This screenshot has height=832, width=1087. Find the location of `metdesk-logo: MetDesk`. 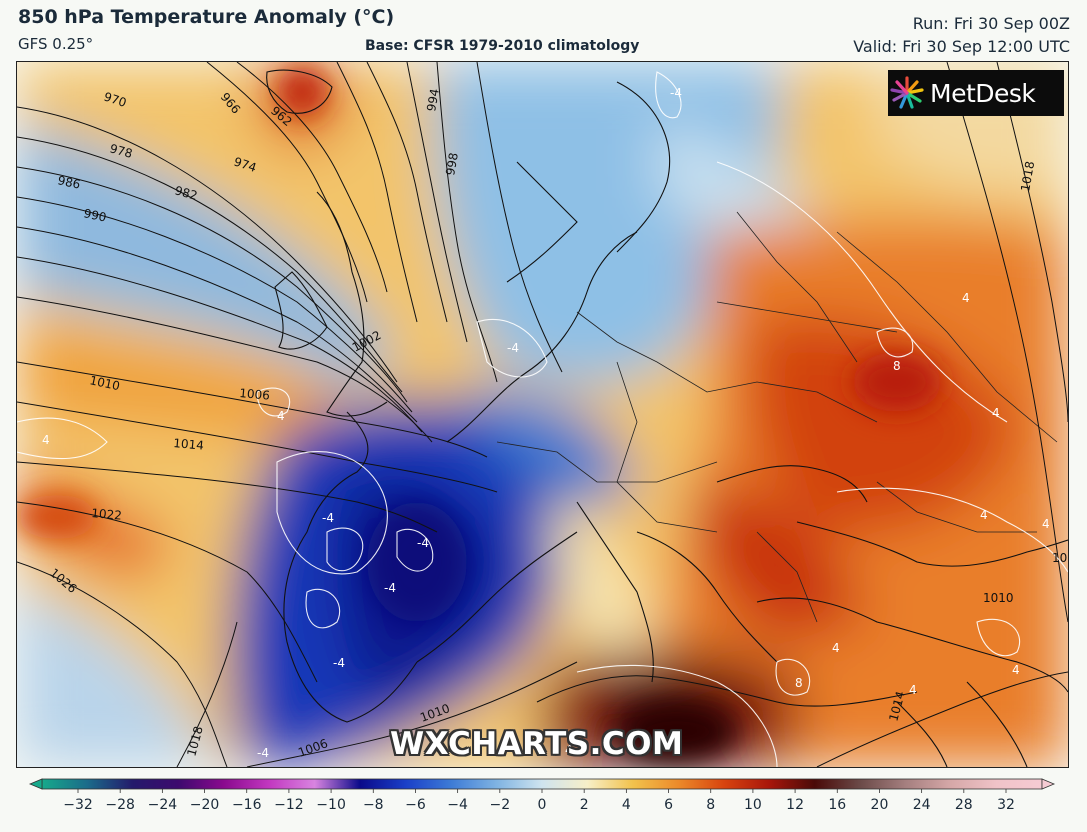

metdesk-logo: MetDesk is located at coordinates (976, 93).